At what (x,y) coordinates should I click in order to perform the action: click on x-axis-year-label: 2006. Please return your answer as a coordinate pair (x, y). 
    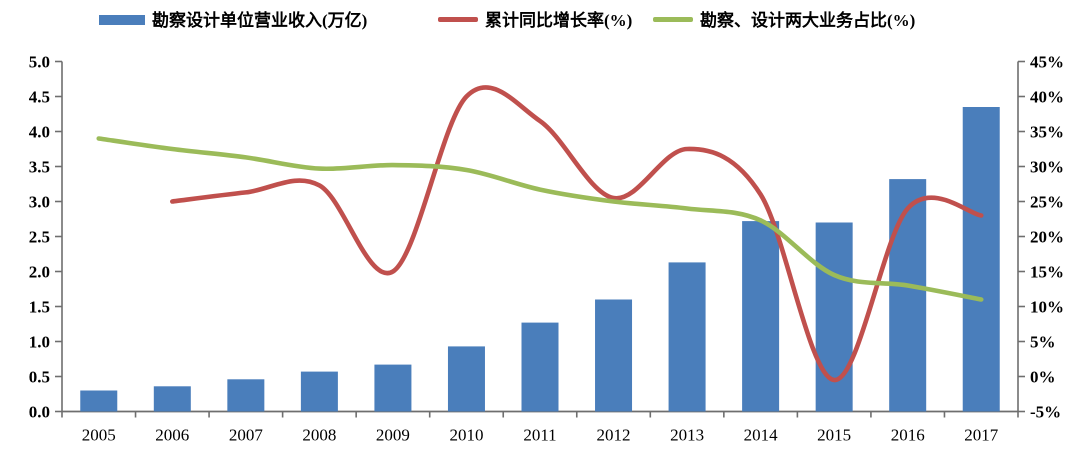
    Looking at the image, I should click on (172, 435).